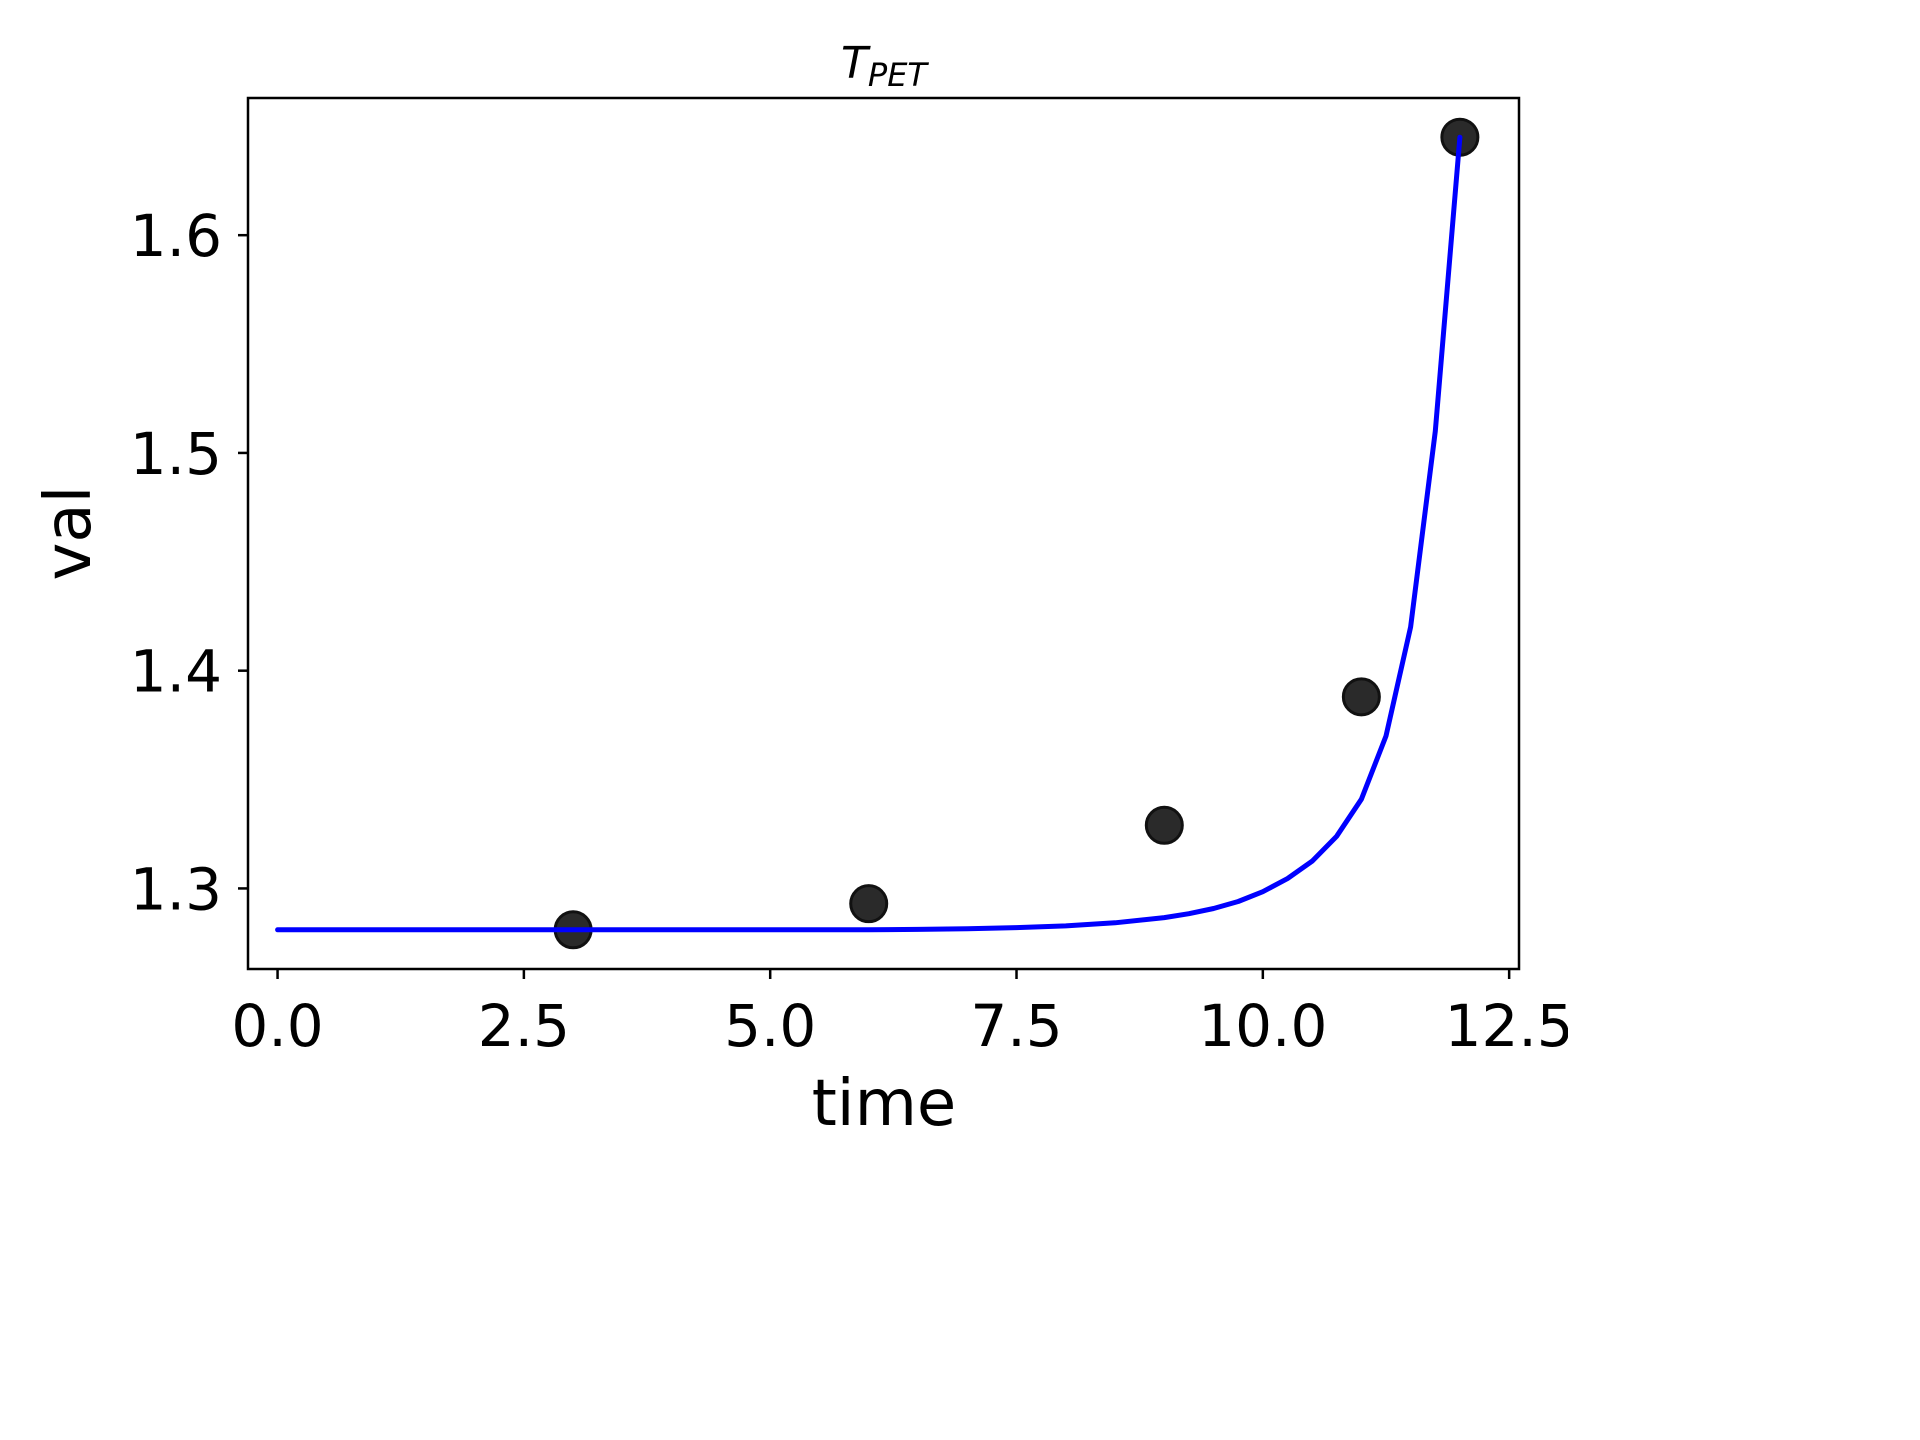 This screenshot has width=1920, height=1440. Describe the element at coordinates (189, 562) in the screenshot. I see `y-axis: 1.3 1.4 1.5 1.6` at that location.